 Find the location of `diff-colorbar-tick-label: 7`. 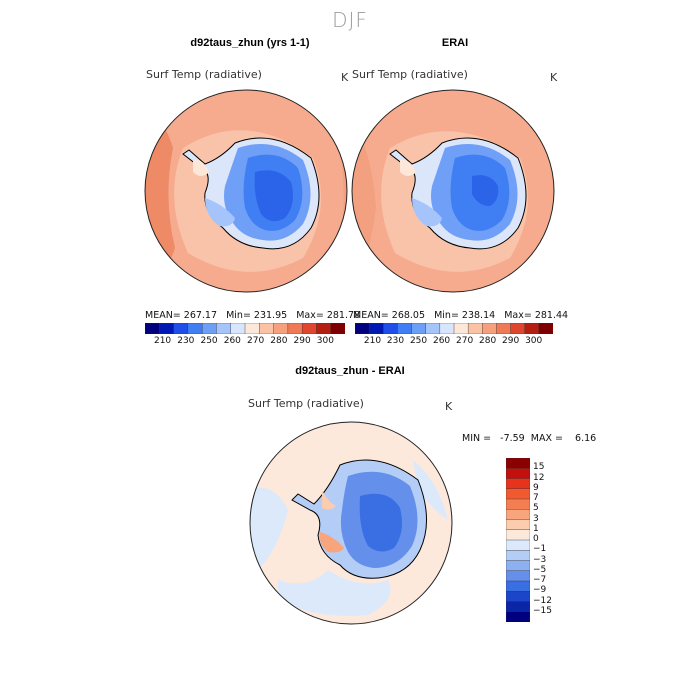

diff-colorbar-tick-label: 7 is located at coordinates (536, 498).